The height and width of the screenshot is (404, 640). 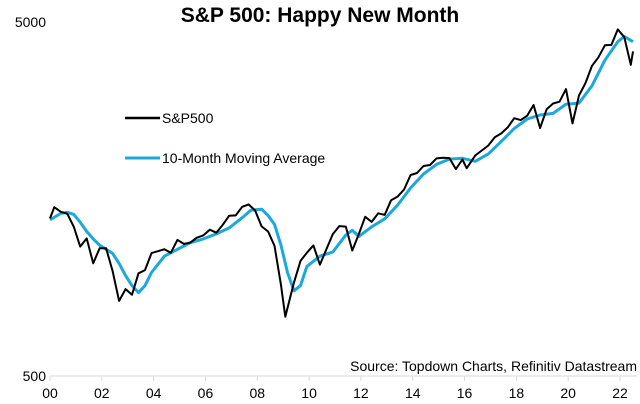 What do you see at coordinates (361, 393) in the screenshot?
I see `x-tick-label: 12` at bounding box center [361, 393].